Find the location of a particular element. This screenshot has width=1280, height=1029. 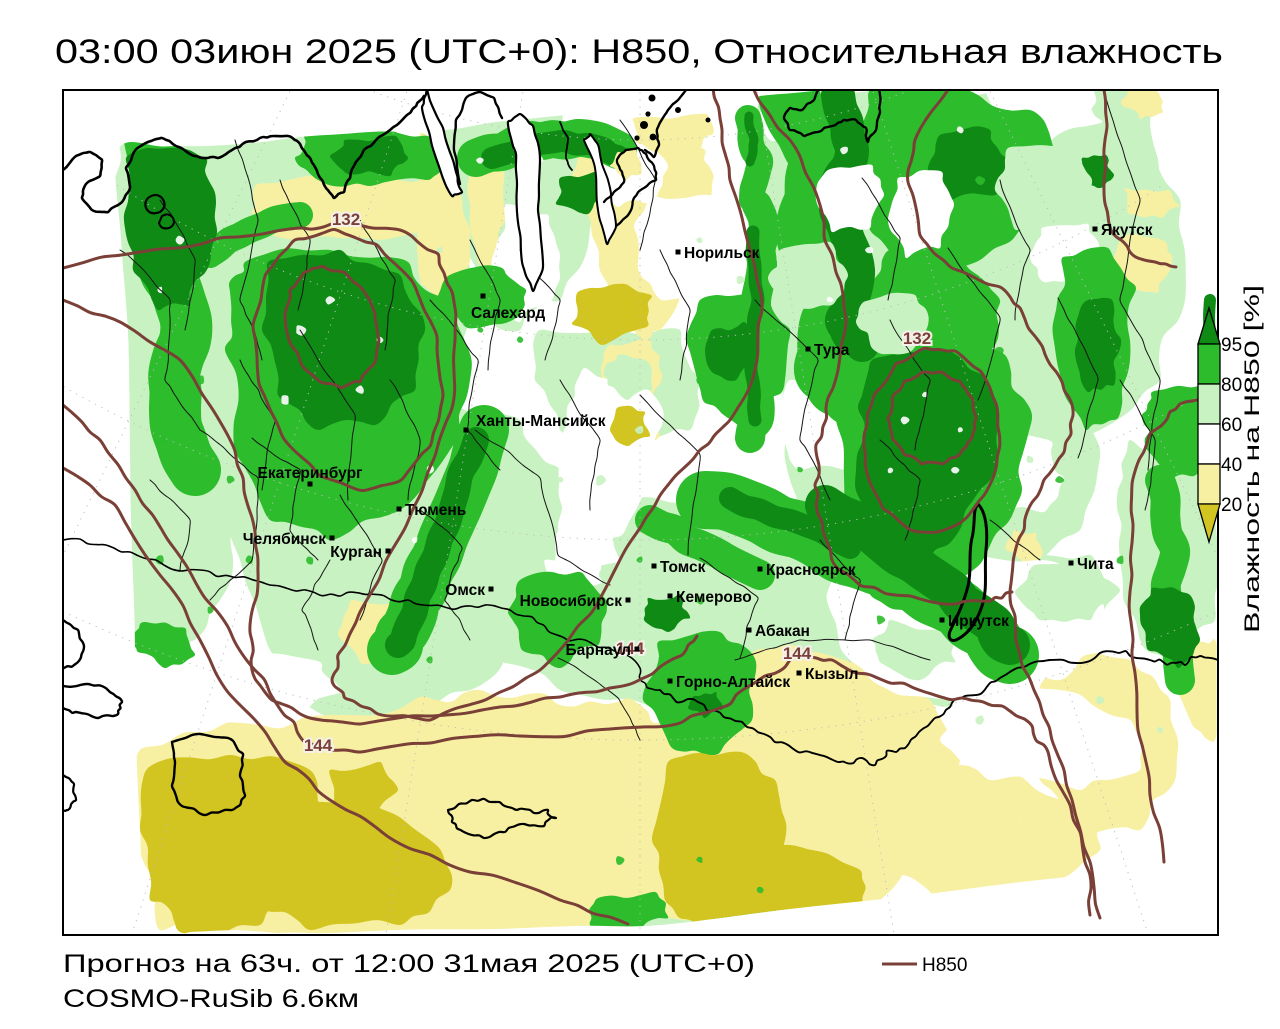

svg-text: 80 is located at coordinates (1231, 385).